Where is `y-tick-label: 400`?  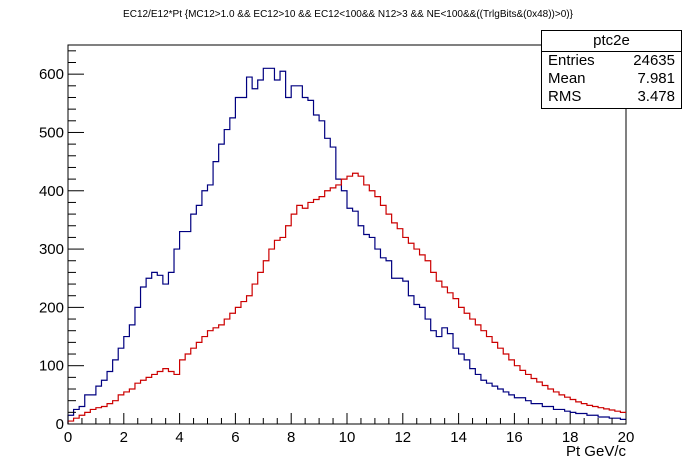
y-tick-label: 400 is located at coordinates (51, 191).